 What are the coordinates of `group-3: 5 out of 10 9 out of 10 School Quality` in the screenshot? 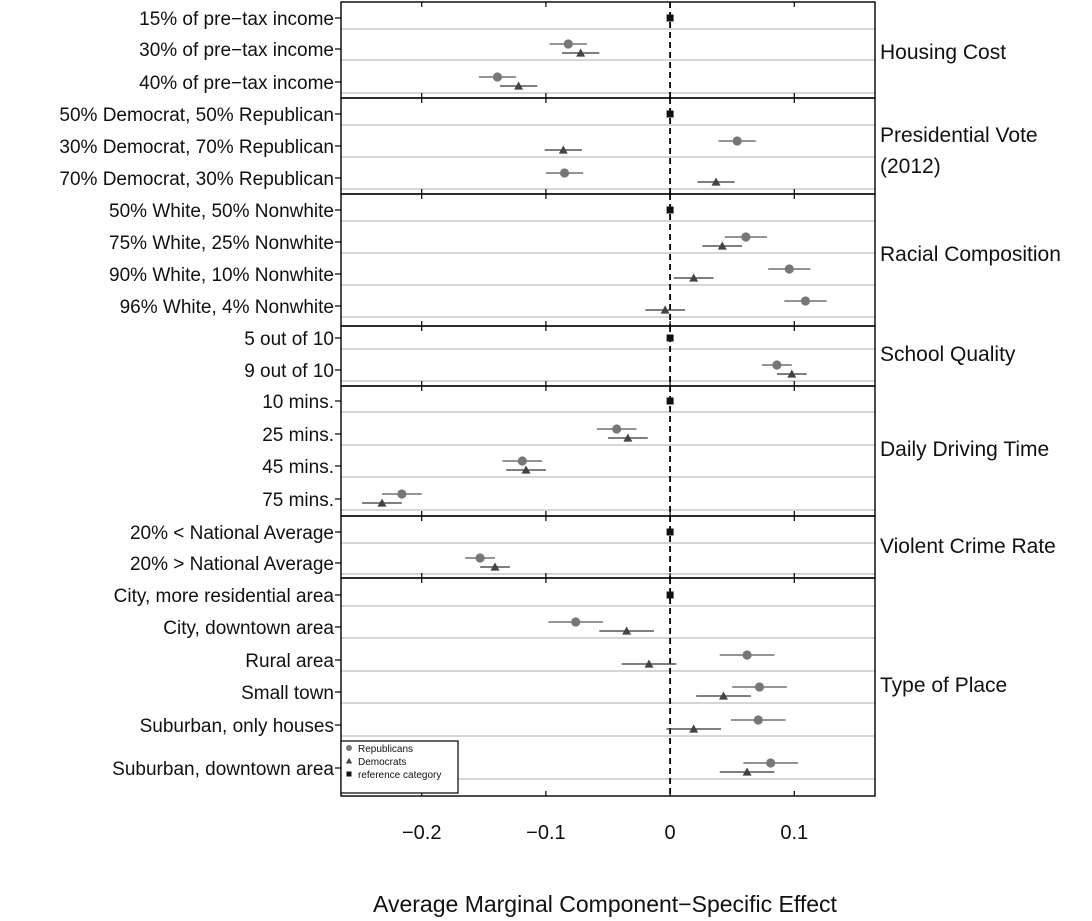 It's located at (630, 356).